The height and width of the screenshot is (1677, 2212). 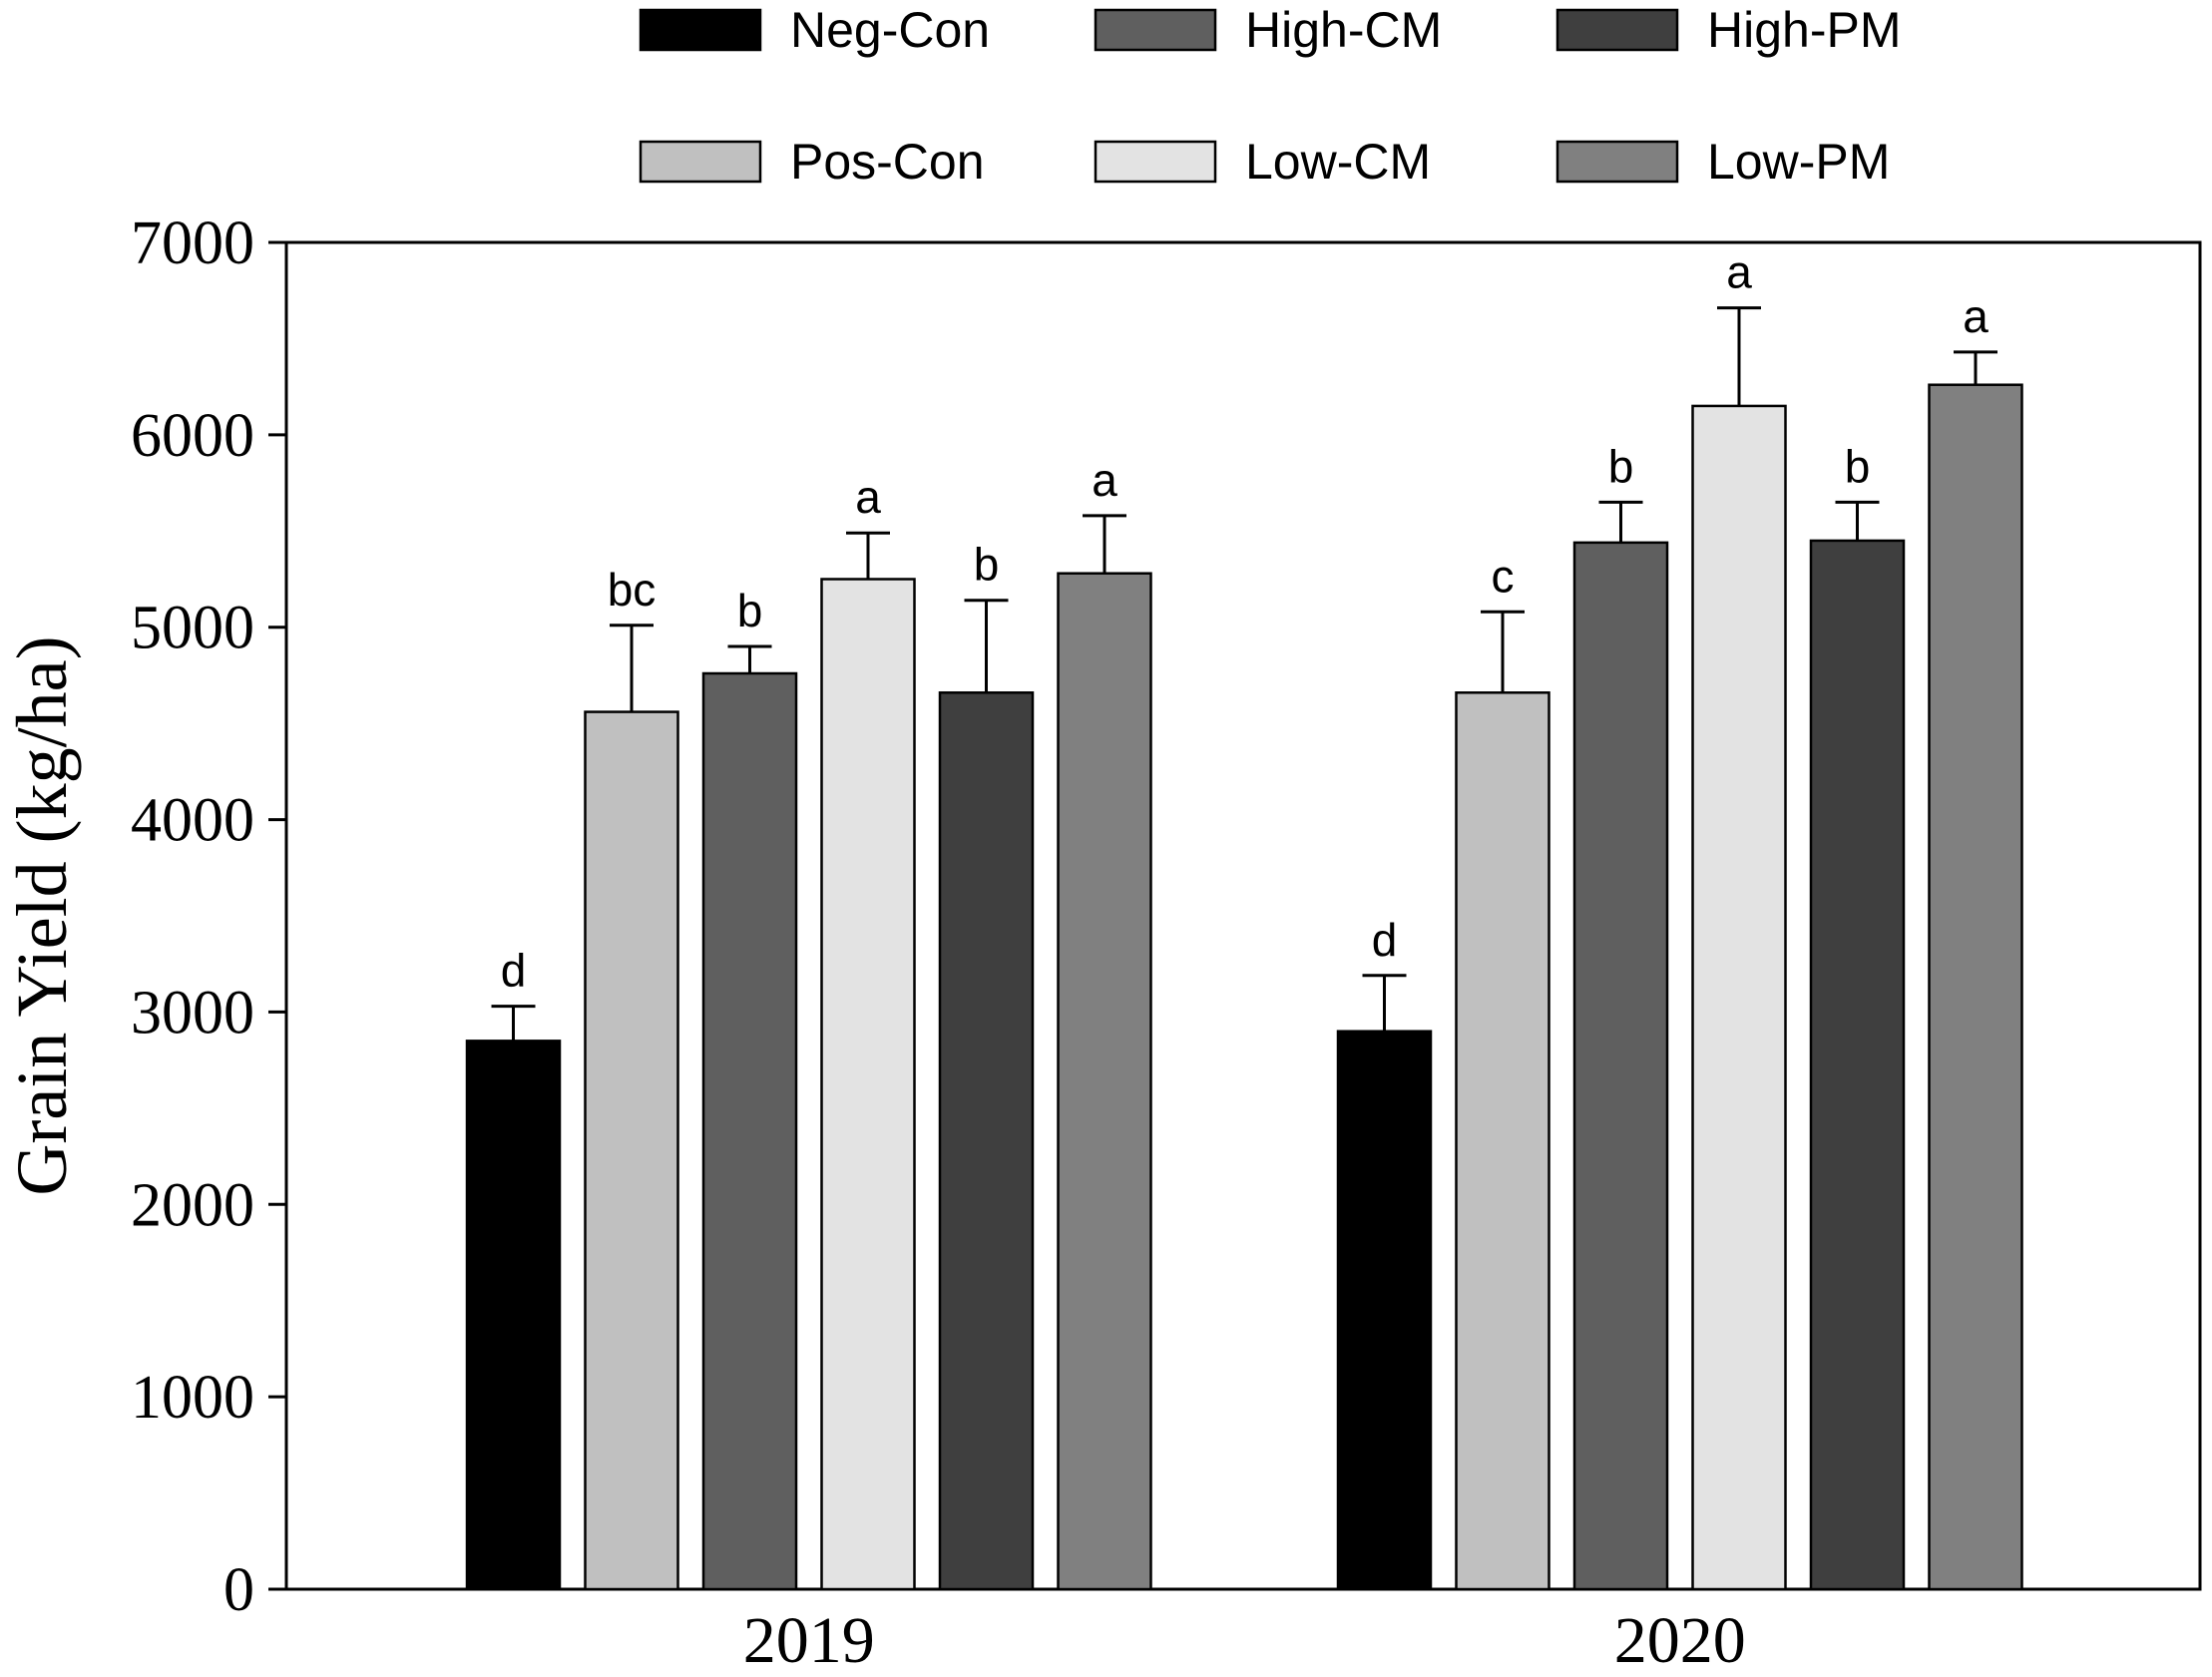 I want to click on bar-low-pm-2020, so click(x=1976, y=987).